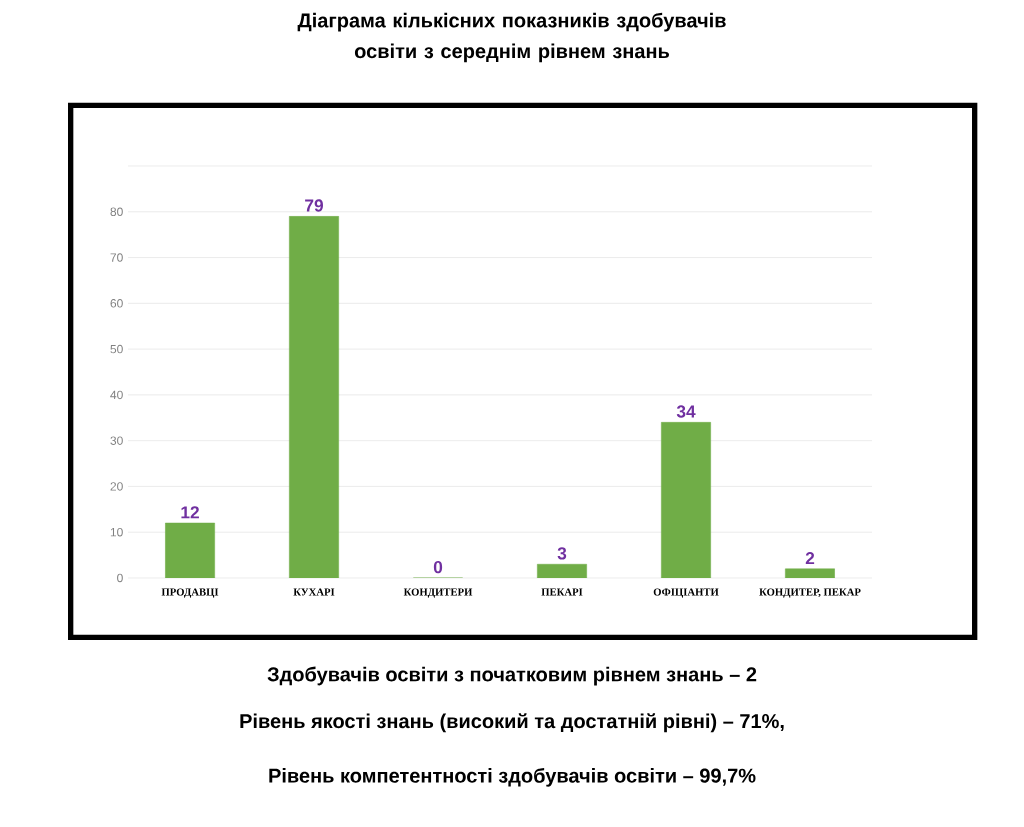 Image resolution: width=1024 pixels, height=827 pixels. Describe the element at coordinates (810, 558) in the screenshot. I see `data-label: 2` at that location.